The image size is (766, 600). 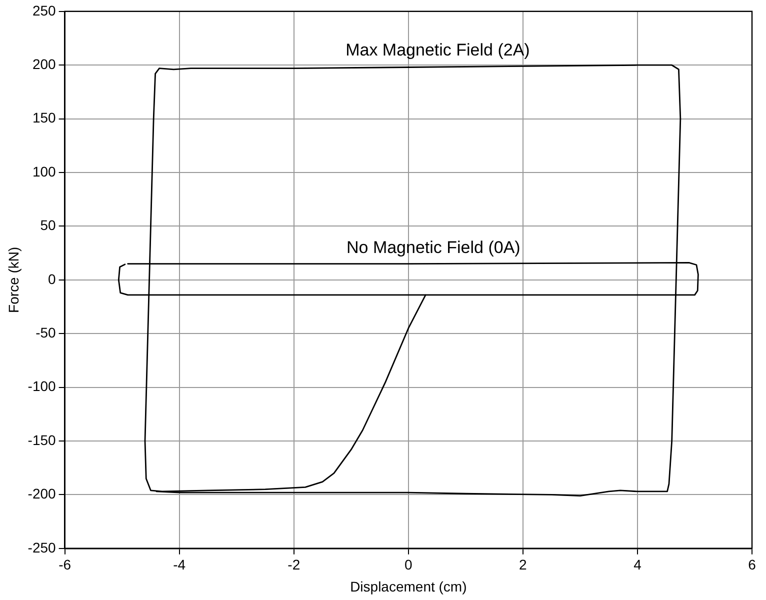 What do you see at coordinates (638, 564) in the screenshot?
I see `x-tick-label: 4` at bounding box center [638, 564].